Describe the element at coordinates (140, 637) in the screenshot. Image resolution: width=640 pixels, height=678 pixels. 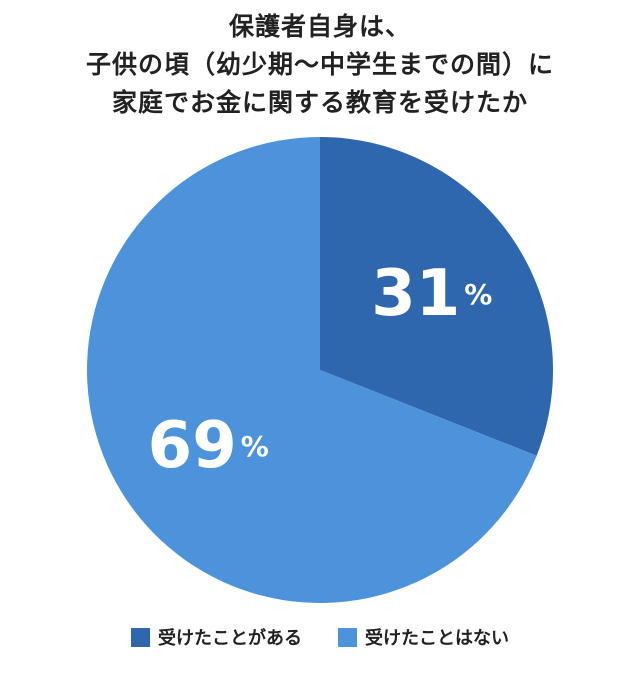
I see `legend-swatch-received` at that location.